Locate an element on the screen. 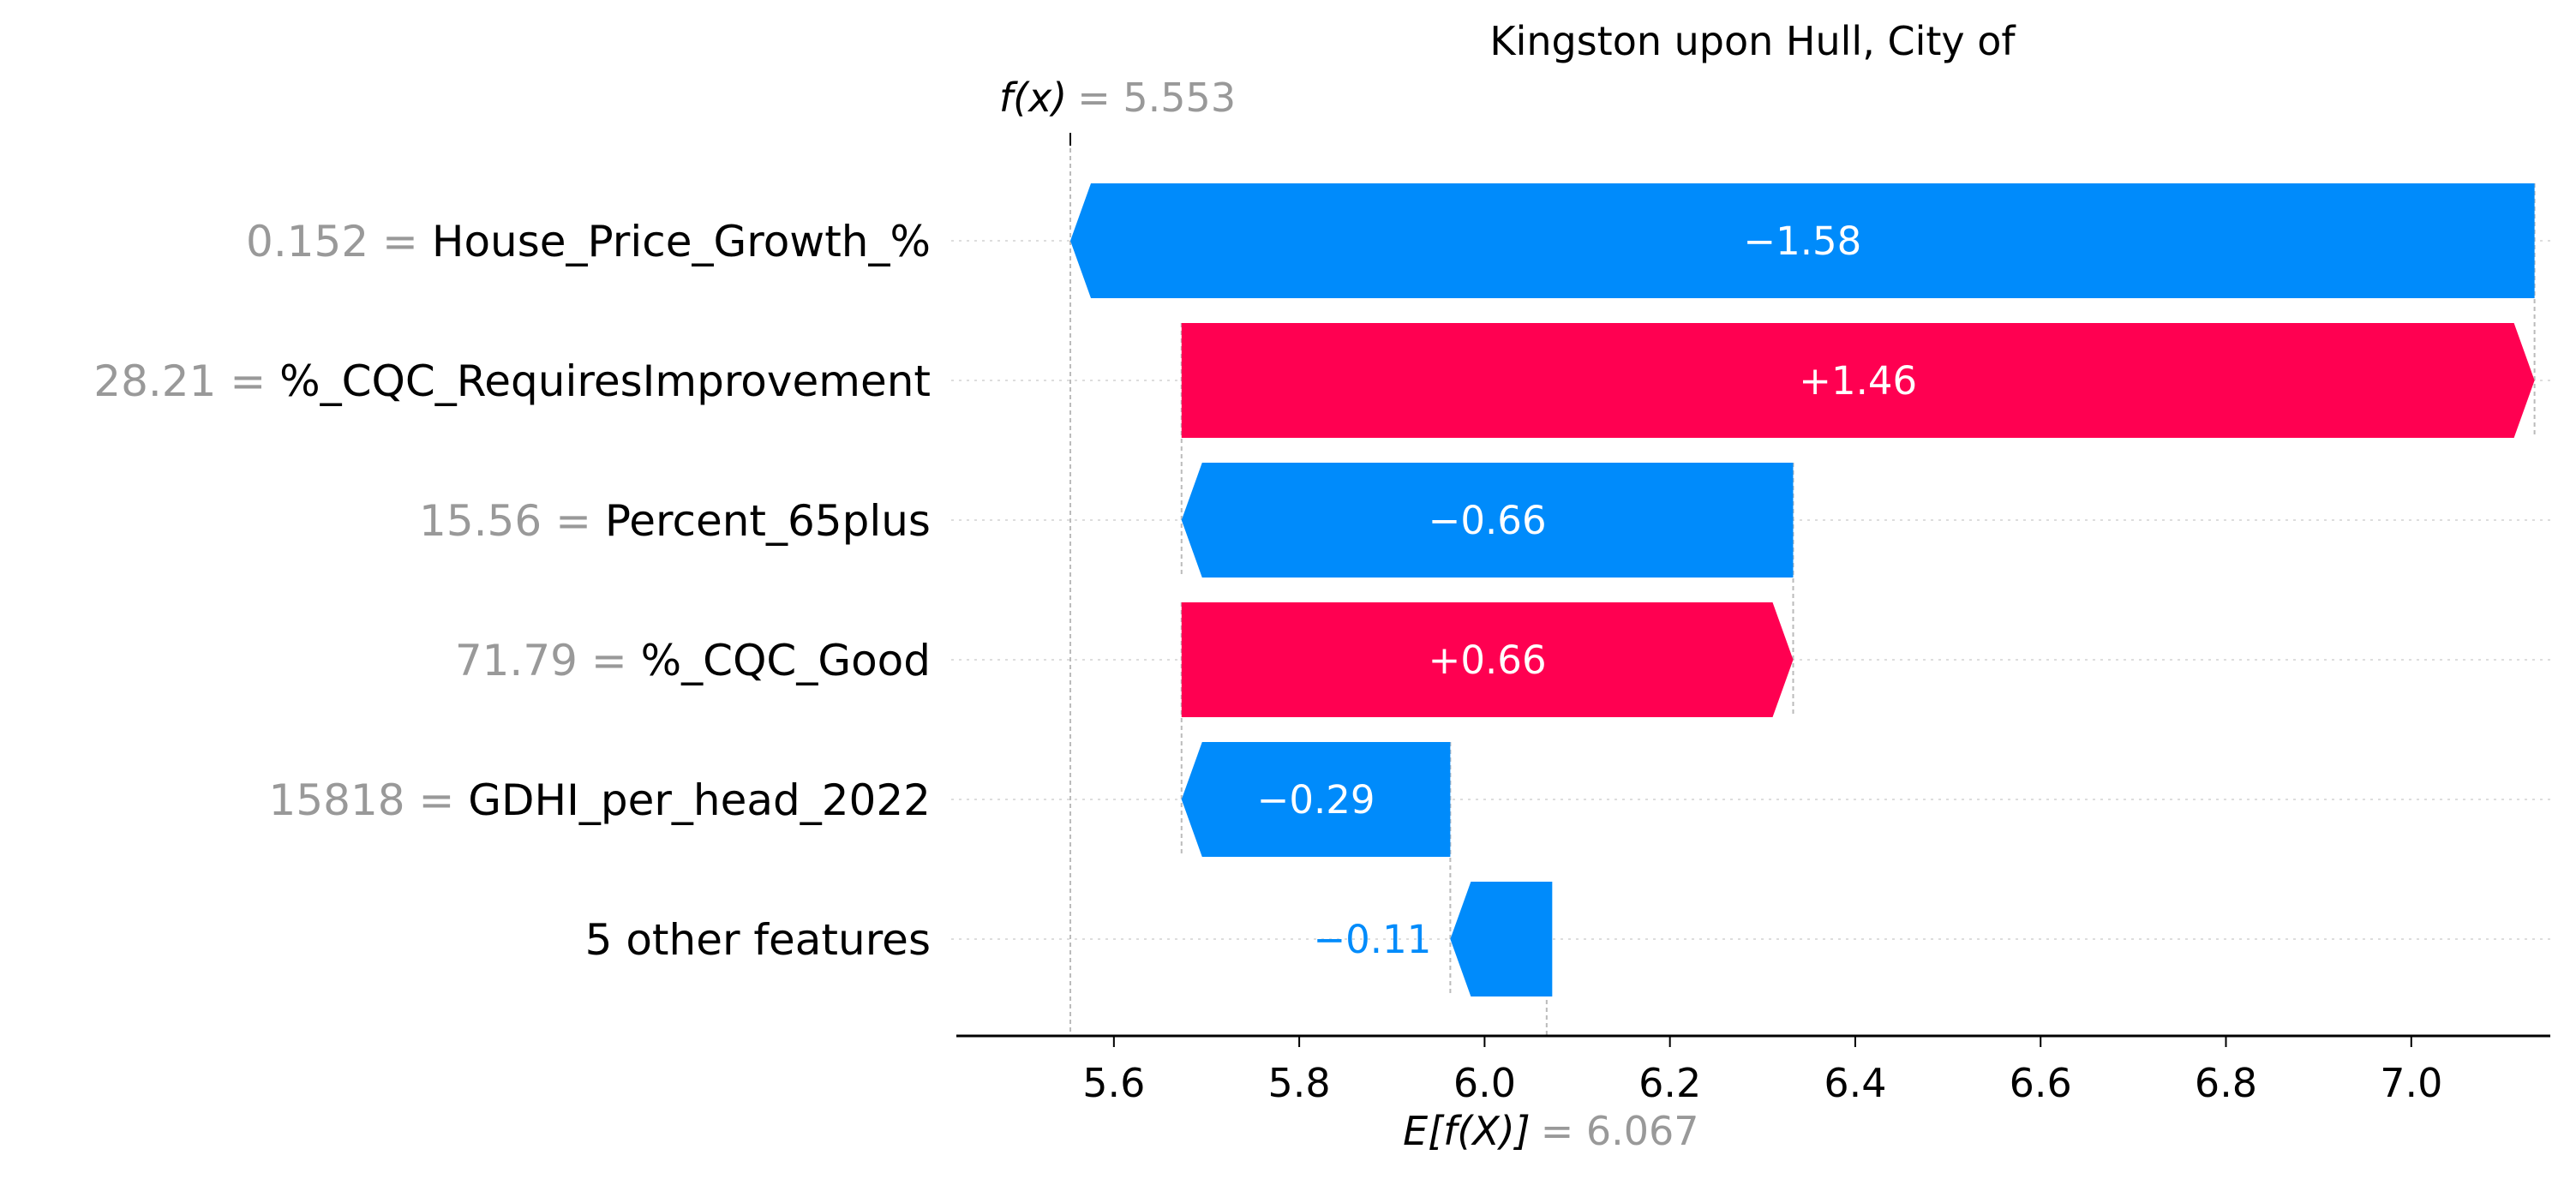 This screenshot has width=2576, height=1179. feature-label: 15.56 = Percent_65plus is located at coordinates (675, 521).